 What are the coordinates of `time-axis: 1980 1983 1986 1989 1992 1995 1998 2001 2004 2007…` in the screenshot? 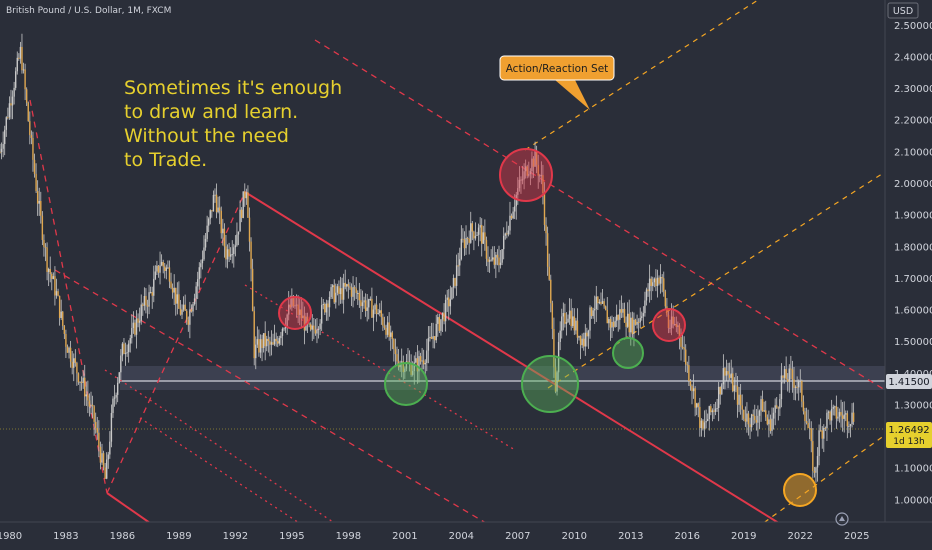 It's located at (466, 535).